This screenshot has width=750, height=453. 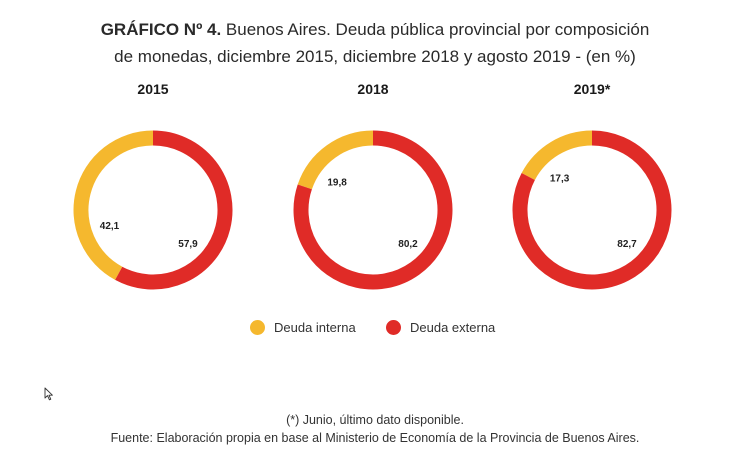 I want to click on footnote-note: (*) Junio, último dato disponible., so click(x=375, y=420).